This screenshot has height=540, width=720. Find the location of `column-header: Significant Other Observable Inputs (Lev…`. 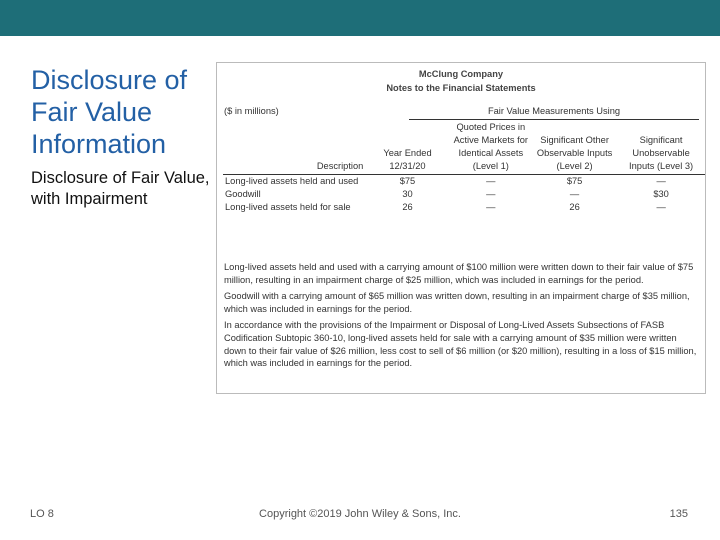

column-header: Significant Other Observable Inputs (Lev… is located at coordinates (574, 148).